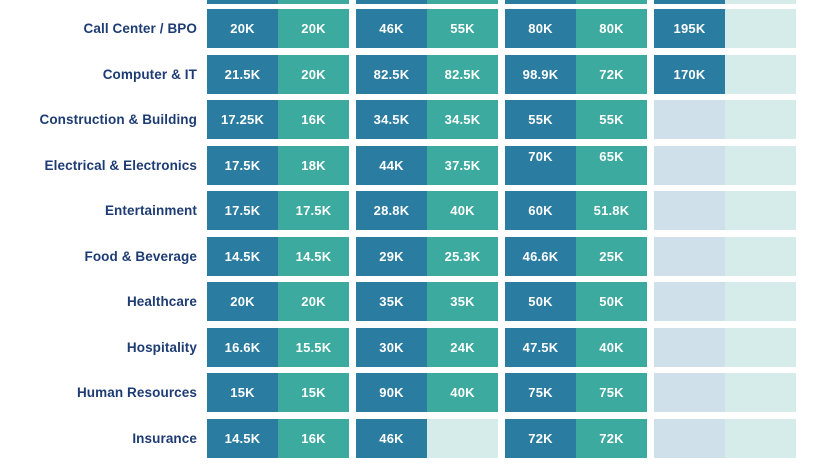 The image size is (835, 467). What do you see at coordinates (689, 28) in the screenshot?
I see `salary-cell: 195K` at bounding box center [689, 28].